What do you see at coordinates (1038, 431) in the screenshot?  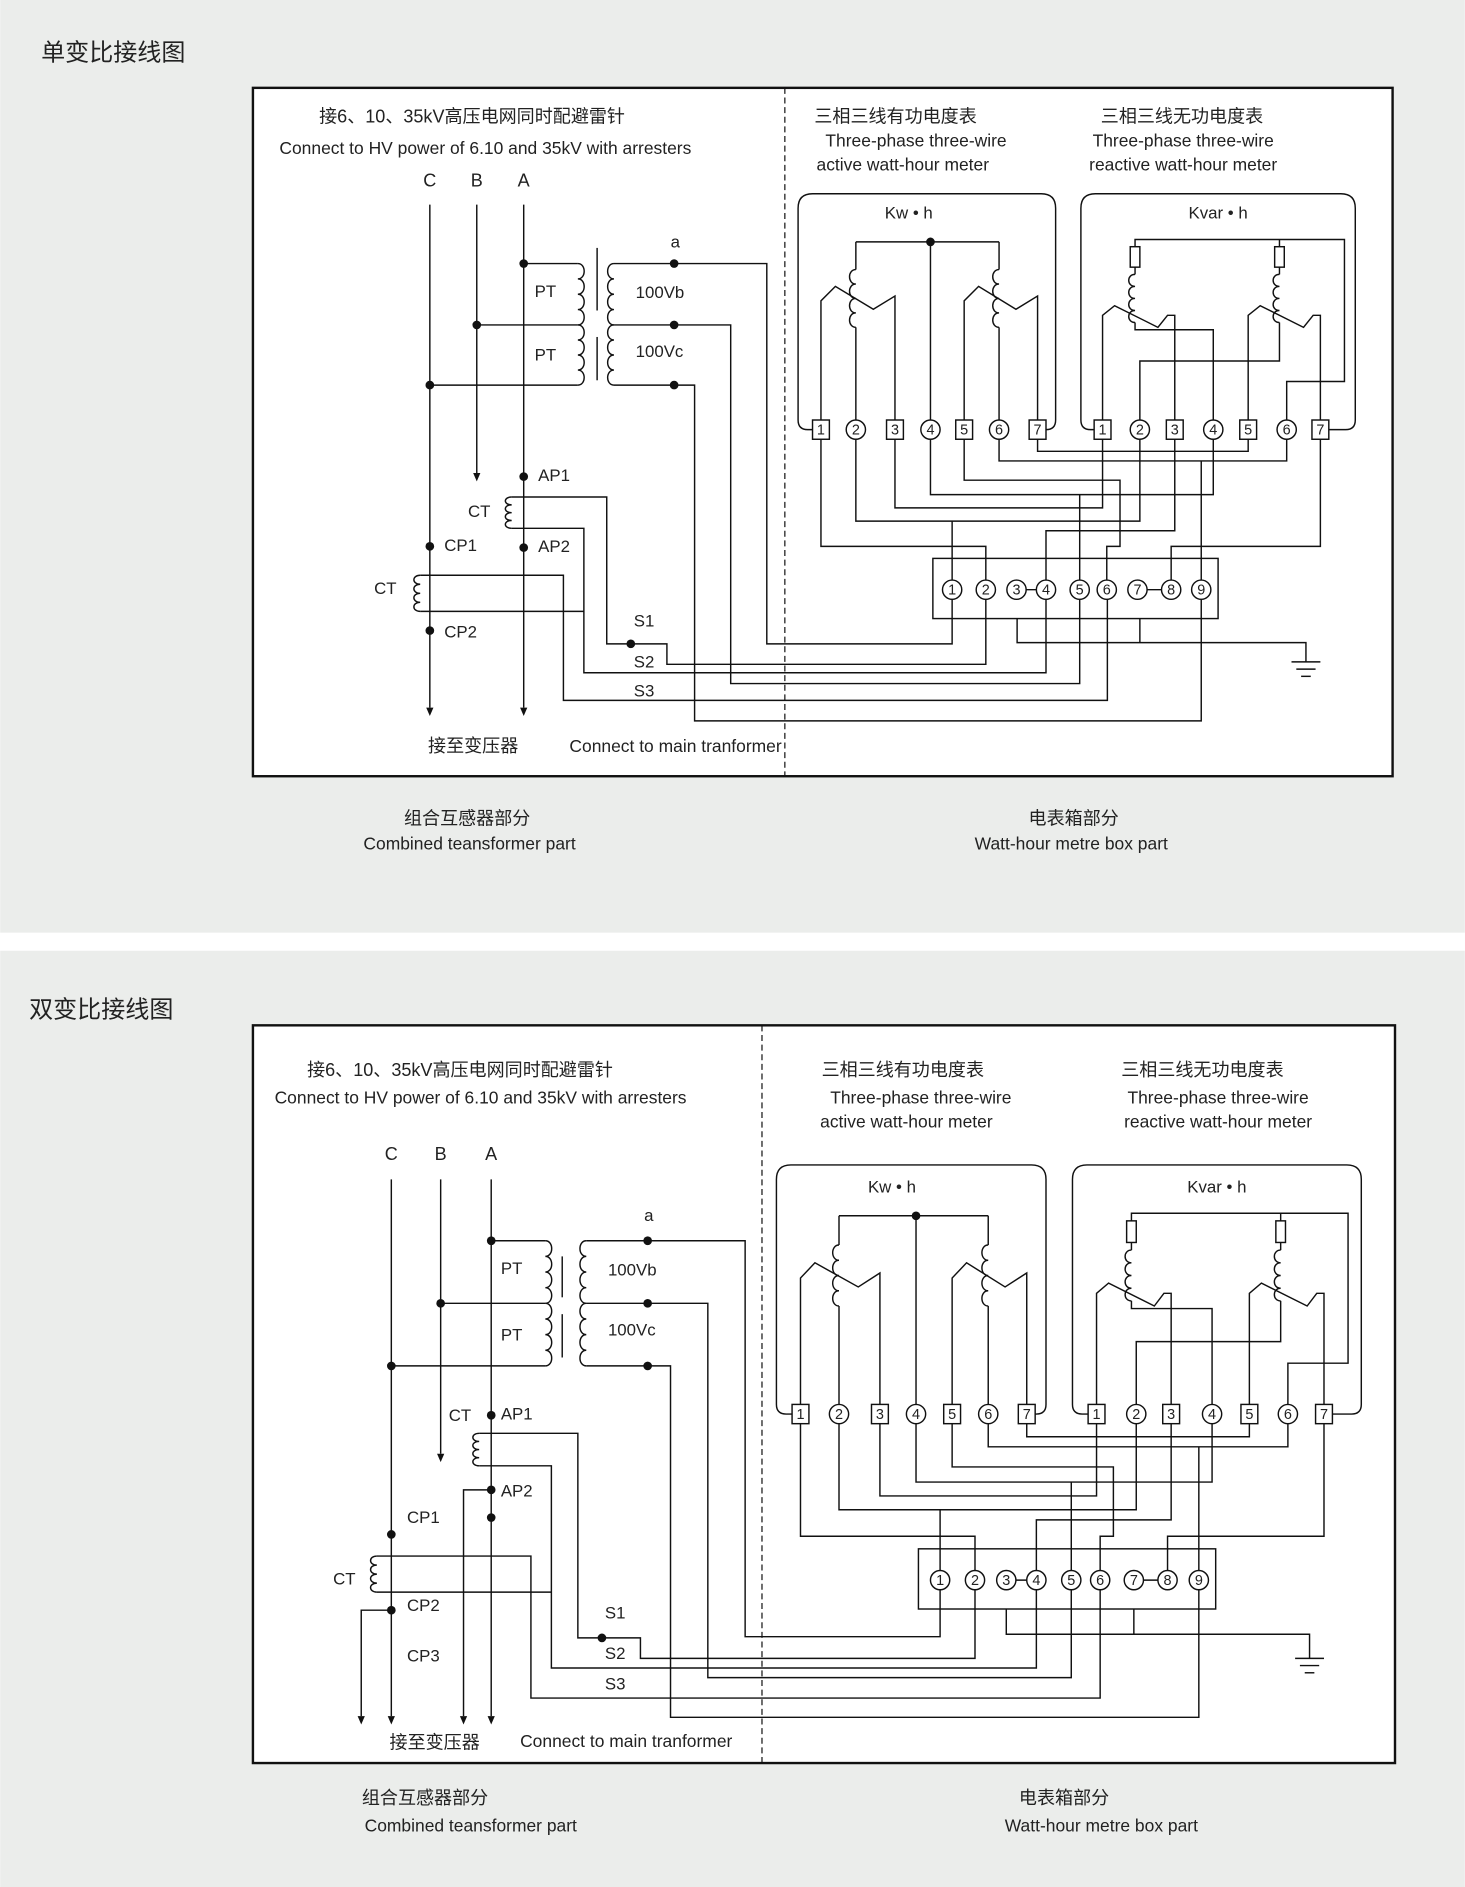 I see `terminal-number: 7` at bounding box center [1038, 431].